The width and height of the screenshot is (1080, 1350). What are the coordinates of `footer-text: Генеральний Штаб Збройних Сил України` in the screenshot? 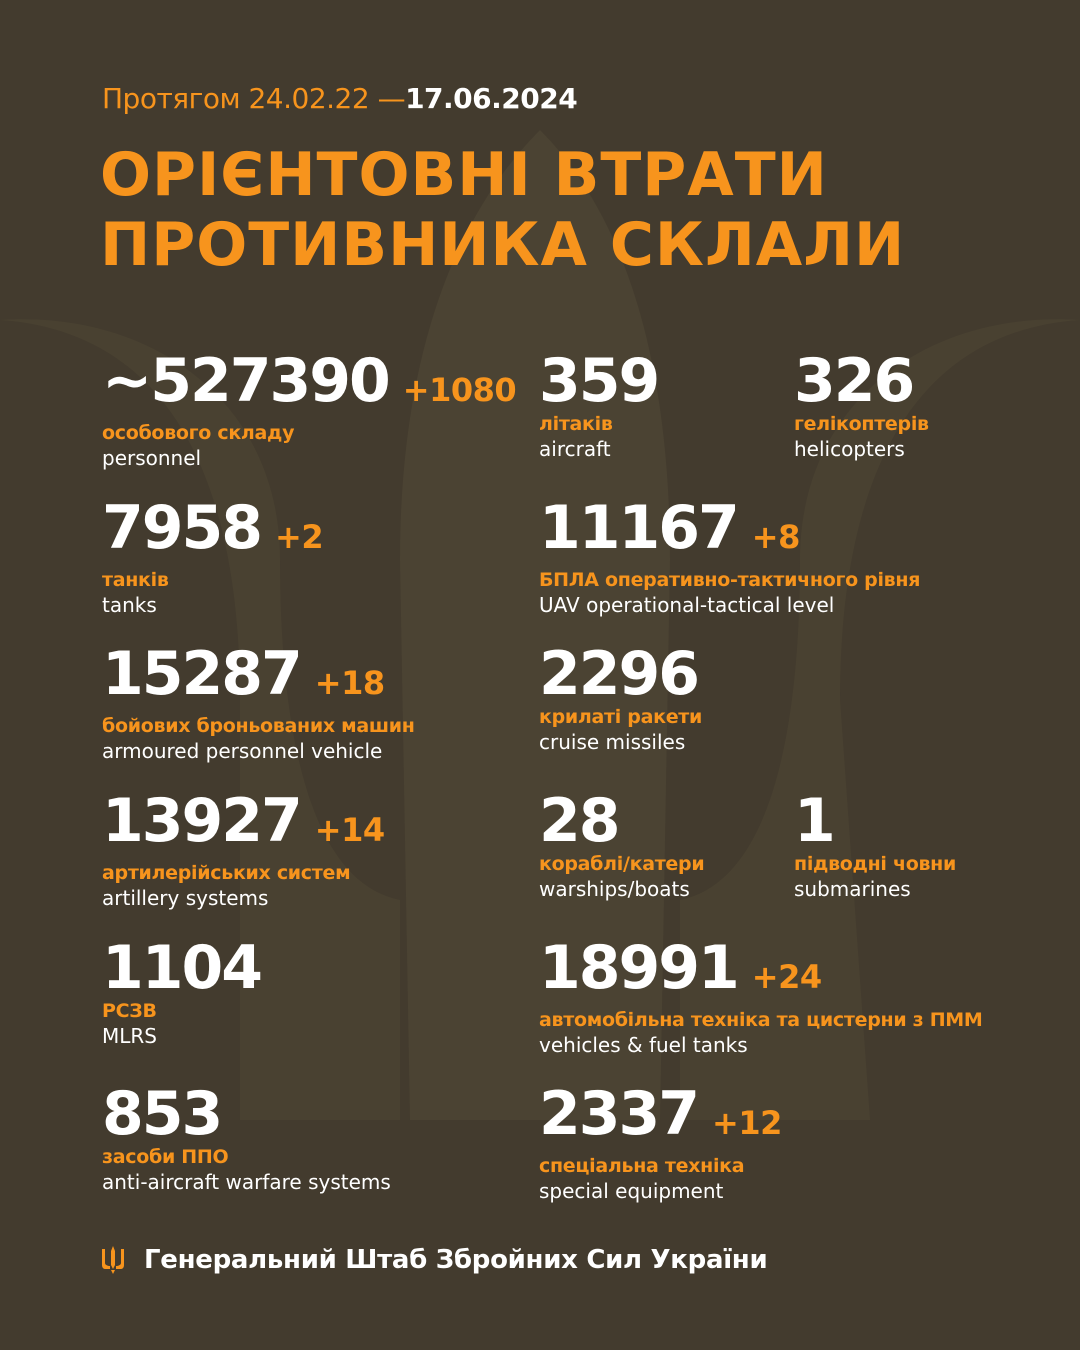 It's located at (456, 1260).